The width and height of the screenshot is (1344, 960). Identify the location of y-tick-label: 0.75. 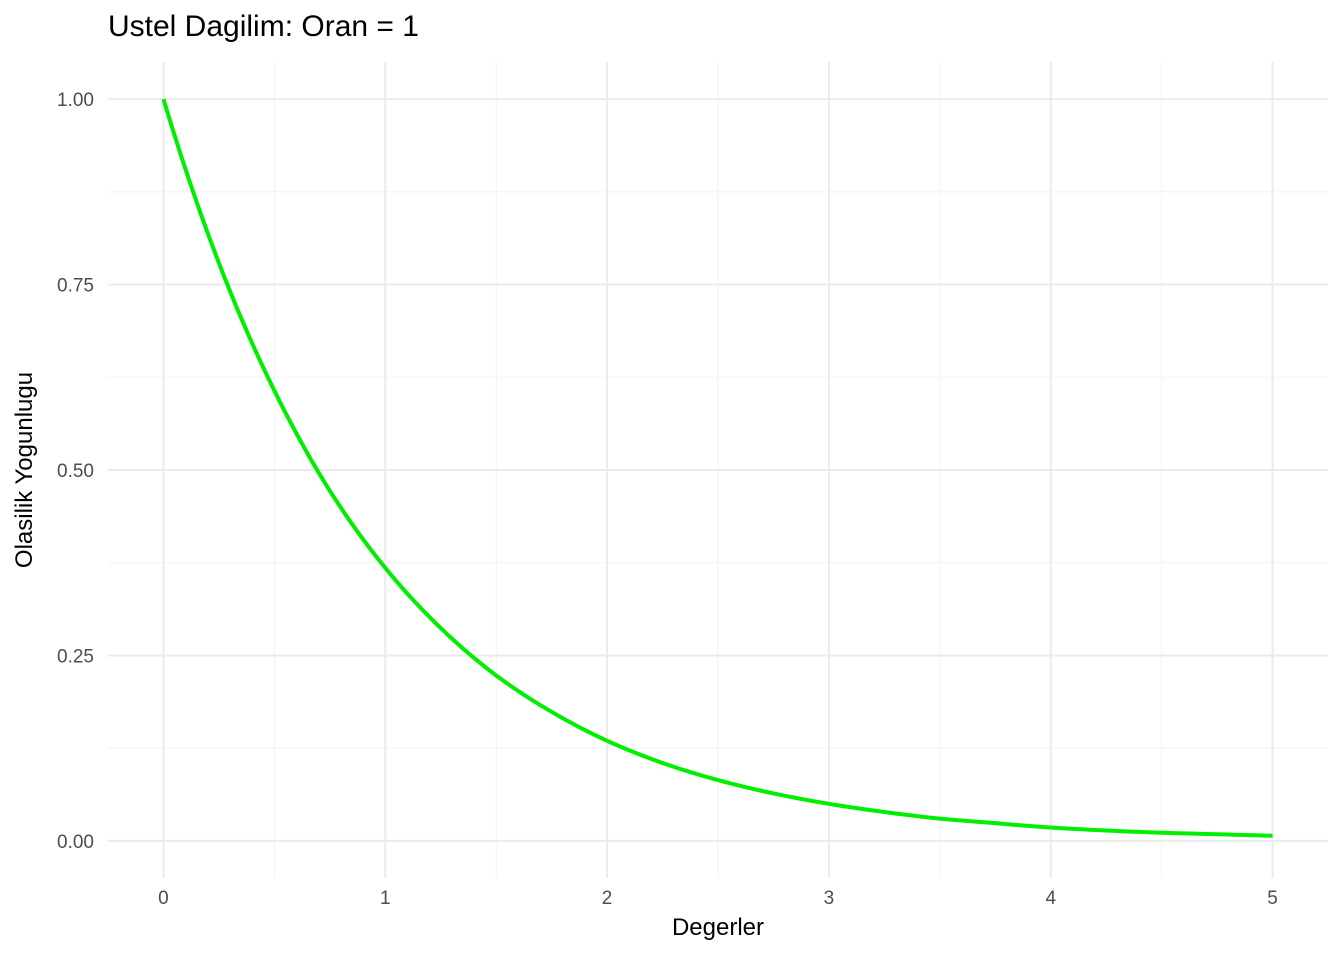
(75, 286).